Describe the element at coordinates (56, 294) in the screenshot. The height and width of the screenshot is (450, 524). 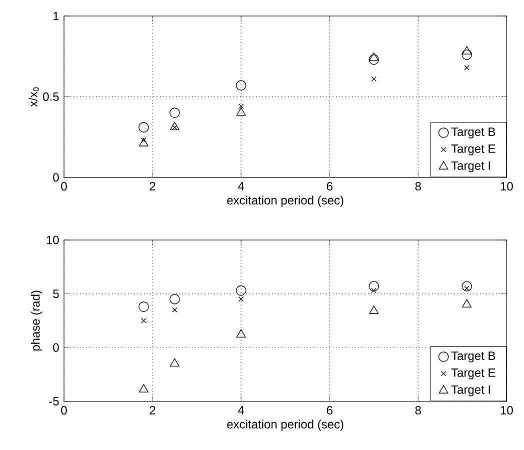
I see `y-tick-label: 5` at that location.